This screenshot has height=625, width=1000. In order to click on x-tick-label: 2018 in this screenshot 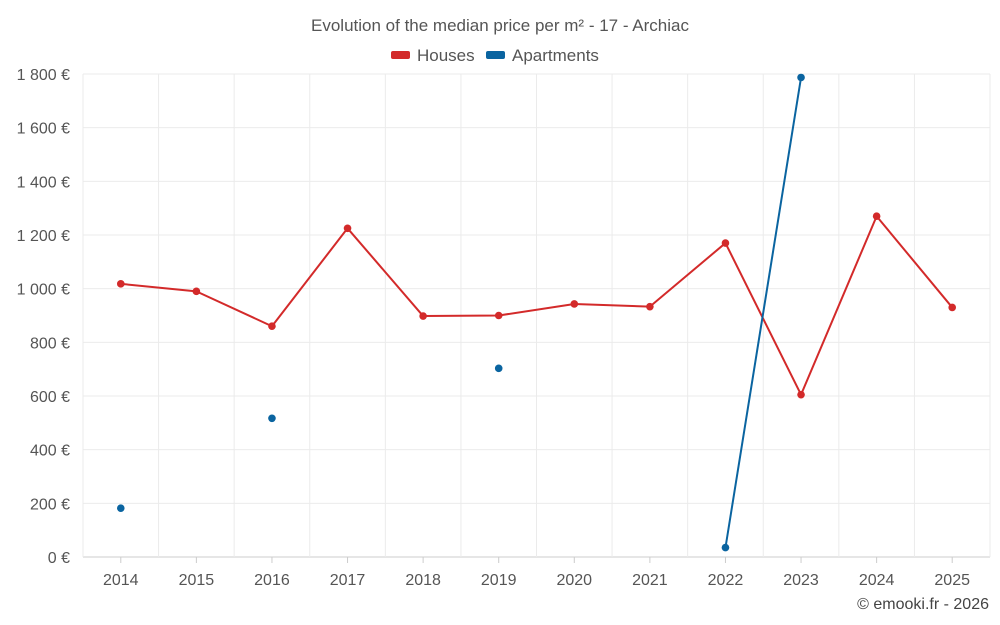, I will do `click(423, 580)`.